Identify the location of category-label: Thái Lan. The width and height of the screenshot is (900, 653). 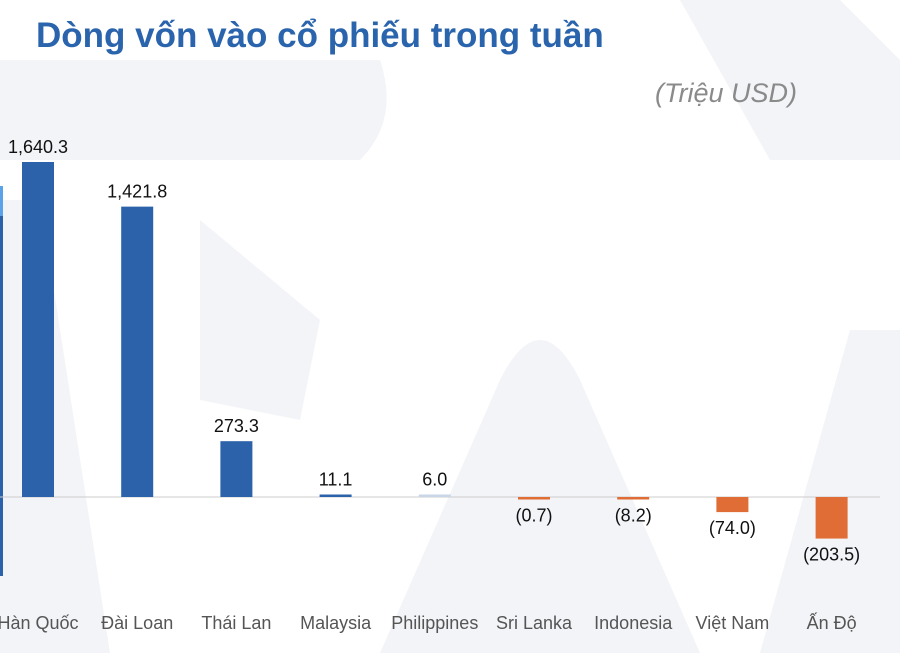
(236, 623).